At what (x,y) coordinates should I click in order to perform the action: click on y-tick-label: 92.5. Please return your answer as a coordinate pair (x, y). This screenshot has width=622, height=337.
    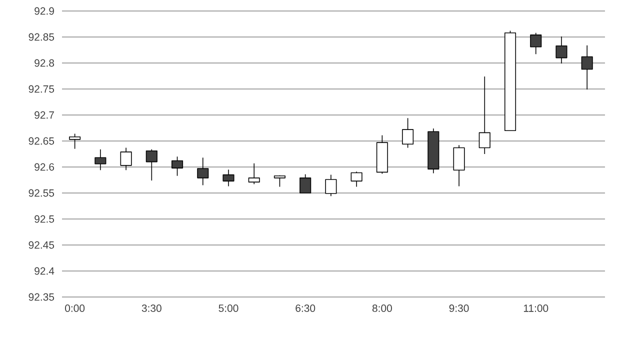
    Looking at the image, I should click on (44, 219).